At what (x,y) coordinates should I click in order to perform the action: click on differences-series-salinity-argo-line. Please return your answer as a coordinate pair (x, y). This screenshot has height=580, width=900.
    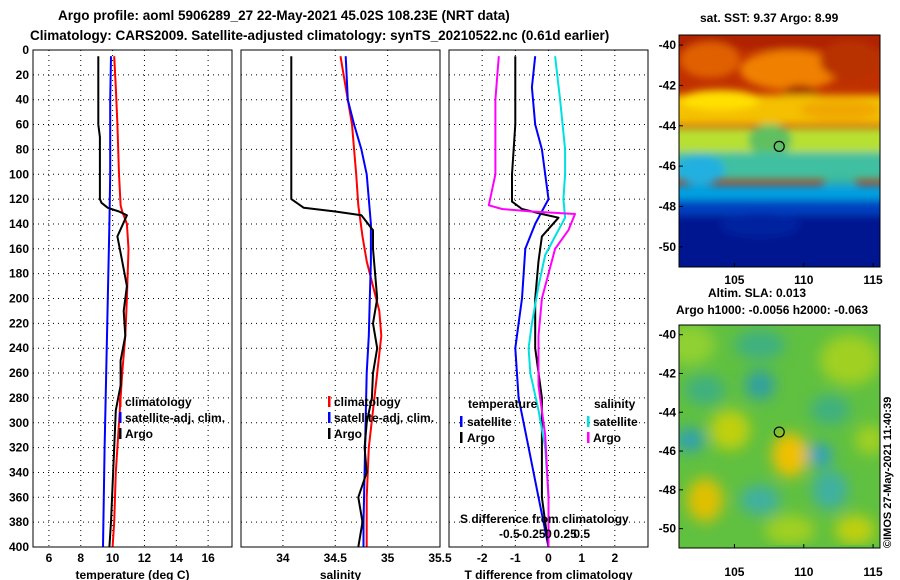
    Looking at the image, I should click on (531, 301).